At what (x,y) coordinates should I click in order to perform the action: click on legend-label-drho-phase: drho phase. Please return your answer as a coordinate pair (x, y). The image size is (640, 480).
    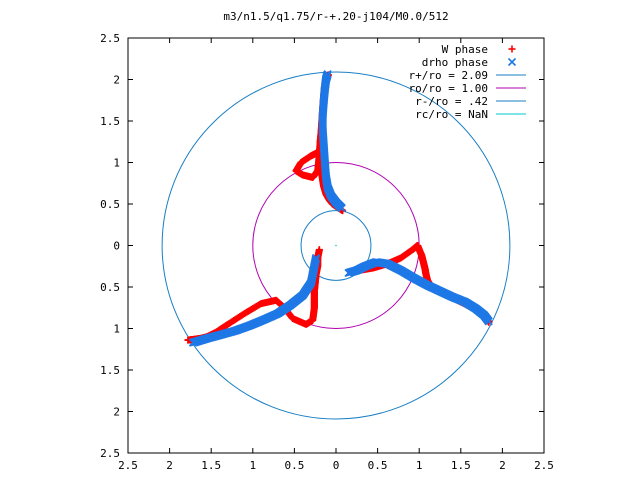
    Looking at the image, I should click on (455, 62).